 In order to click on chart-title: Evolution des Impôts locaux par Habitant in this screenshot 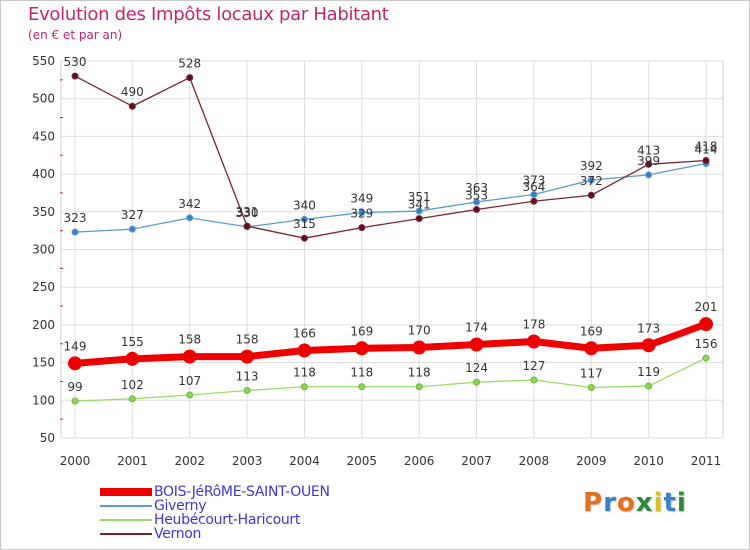, I will do `click(208, 14)`.